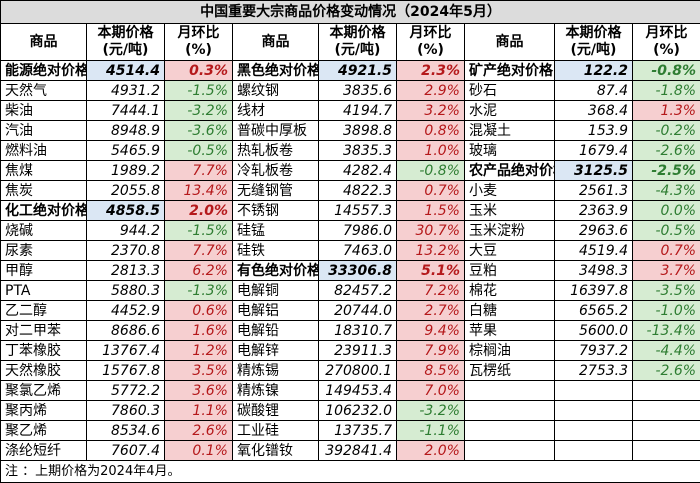 This screenshot has height=483, width=700. I want to click on commodity-change-cell: -1.8%, so click(666, 91).